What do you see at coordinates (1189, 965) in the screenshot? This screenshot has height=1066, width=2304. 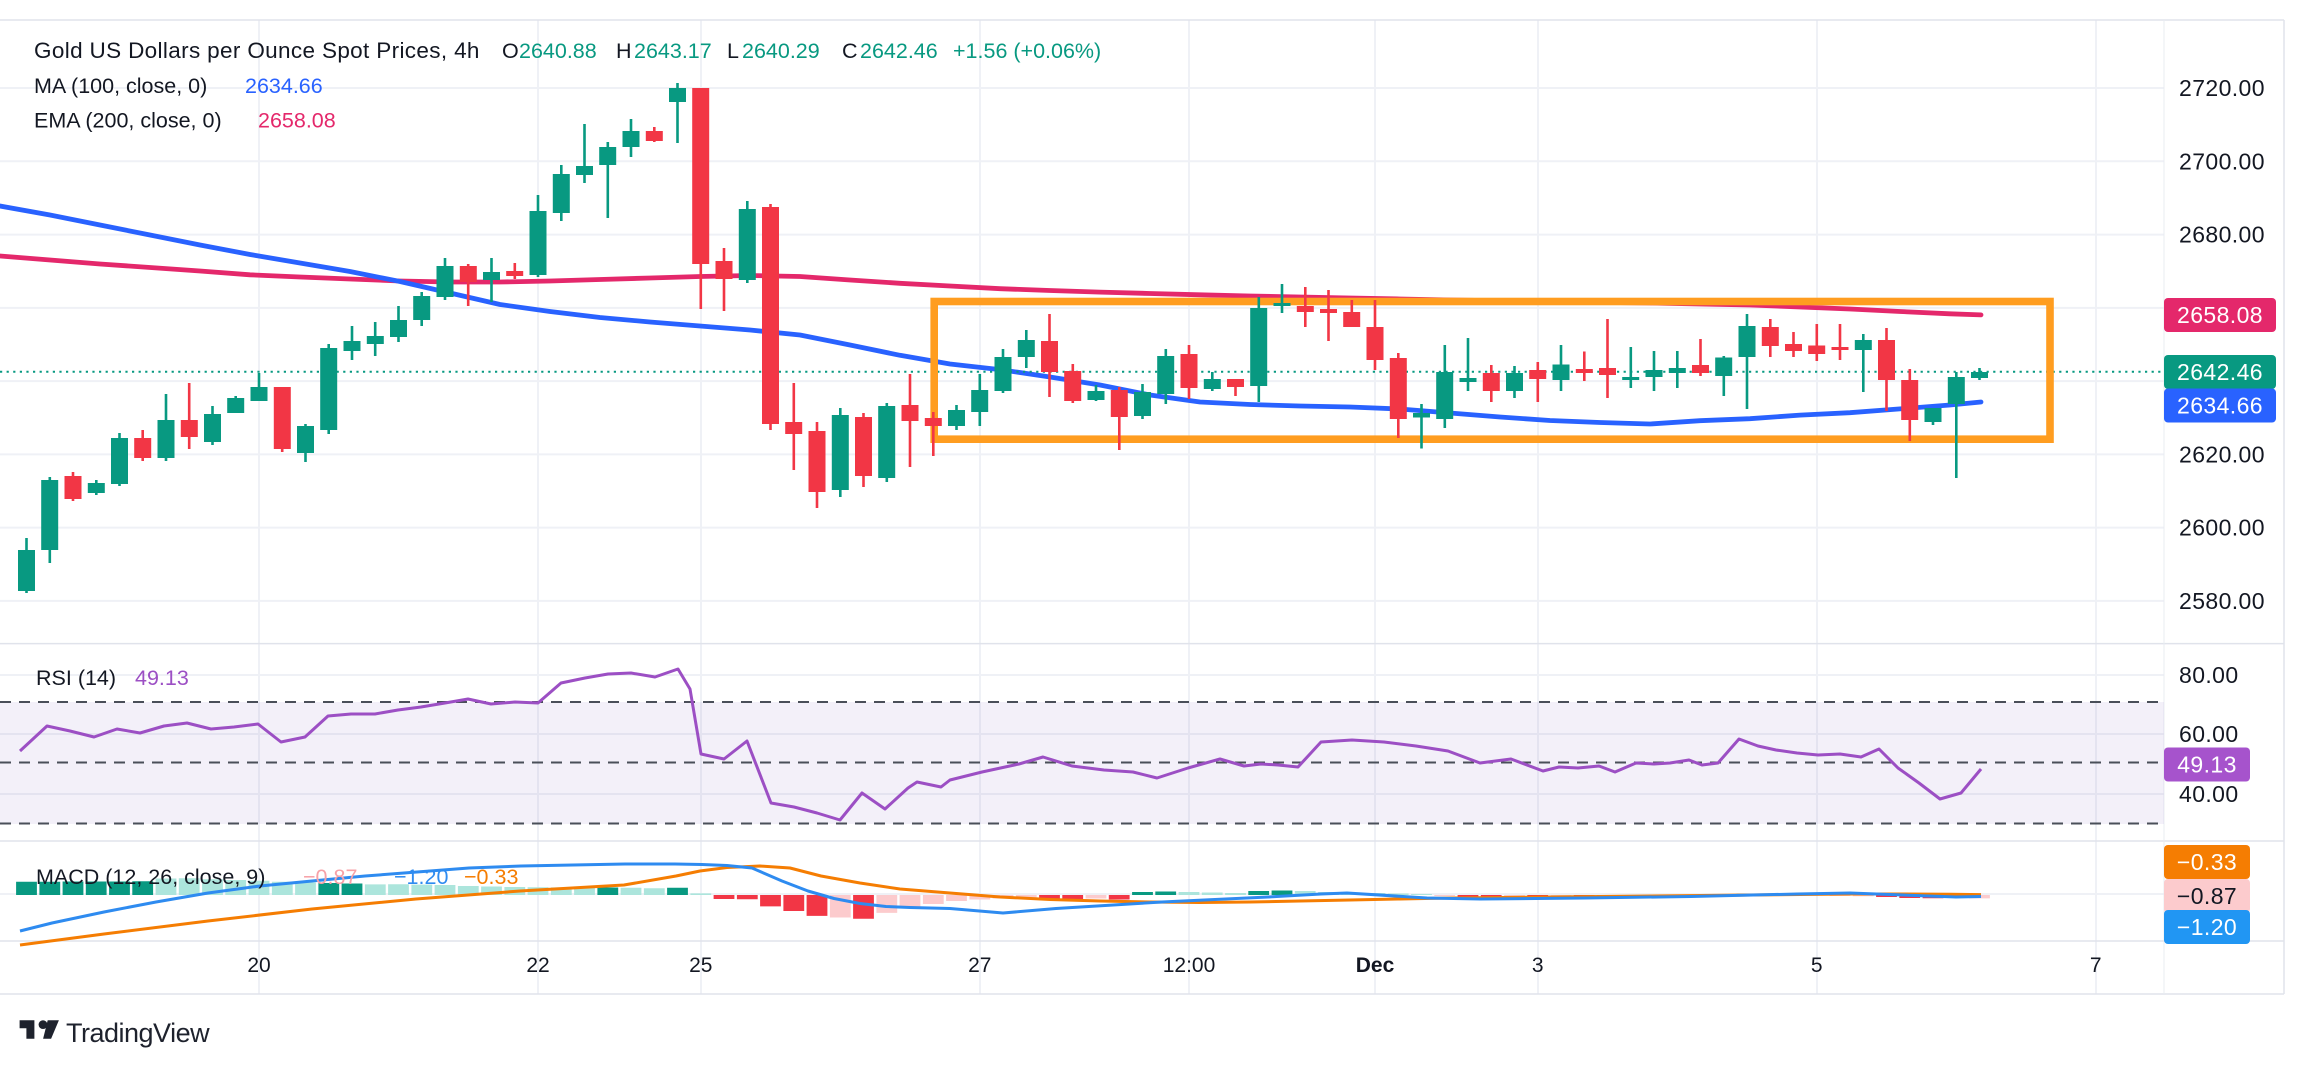 I see `svg-text: 12:00` at bounding box center [1189, 965].